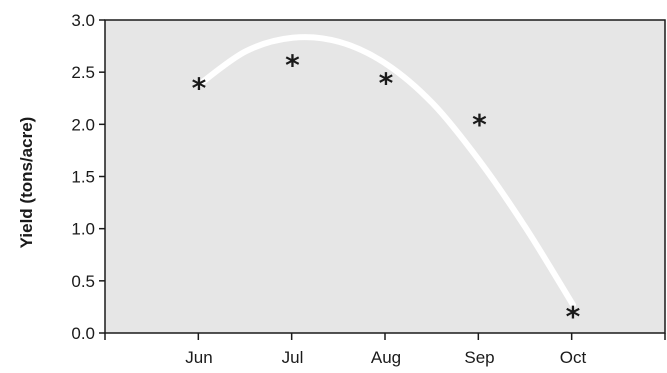 This screenshot has width=667, height=373. What do you see at coordinates (573, 357) in the screenshot?
I see `x-tick-label: Oct` at bounding box center [573, 357].